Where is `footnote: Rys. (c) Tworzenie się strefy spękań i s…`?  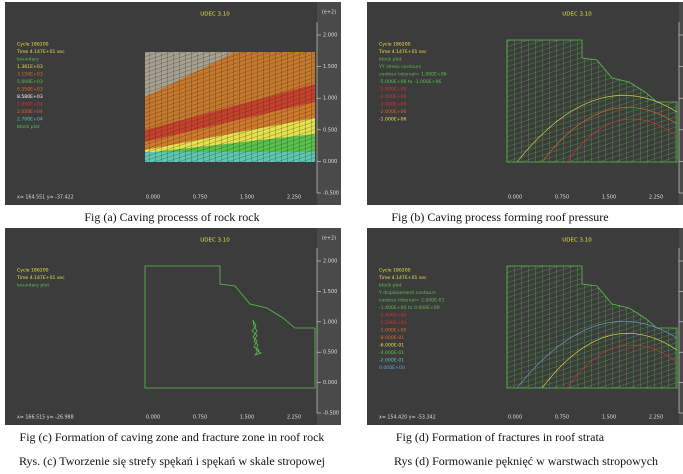 footnote: Rys. (c) Tworzenie się strefy spękań i s… is located at coordinates (172, 461).